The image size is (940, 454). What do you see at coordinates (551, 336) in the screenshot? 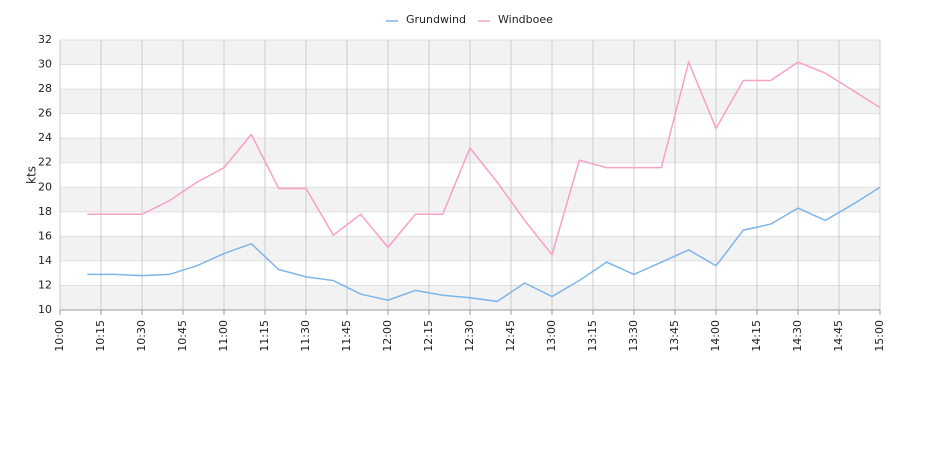
I see `x-tick-label: 13:00` at bounding box center [551, 336].